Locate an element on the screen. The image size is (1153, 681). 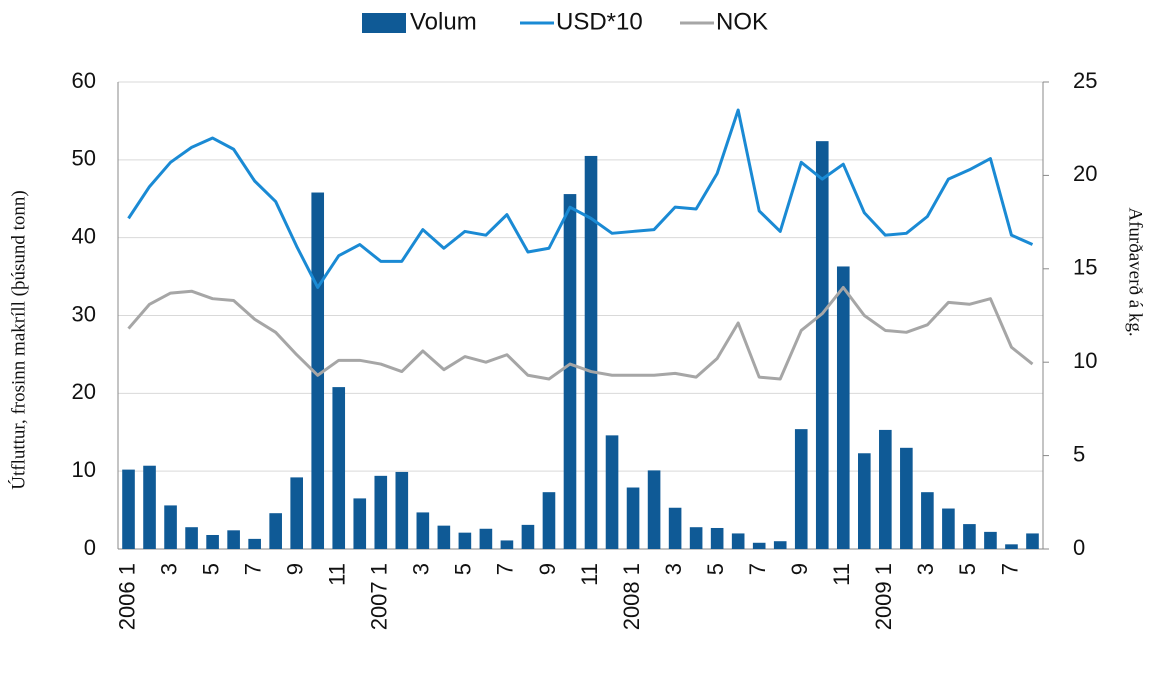
y2-axis-label: Afurðaverð á kg. is located at coordinates (1135, 271).